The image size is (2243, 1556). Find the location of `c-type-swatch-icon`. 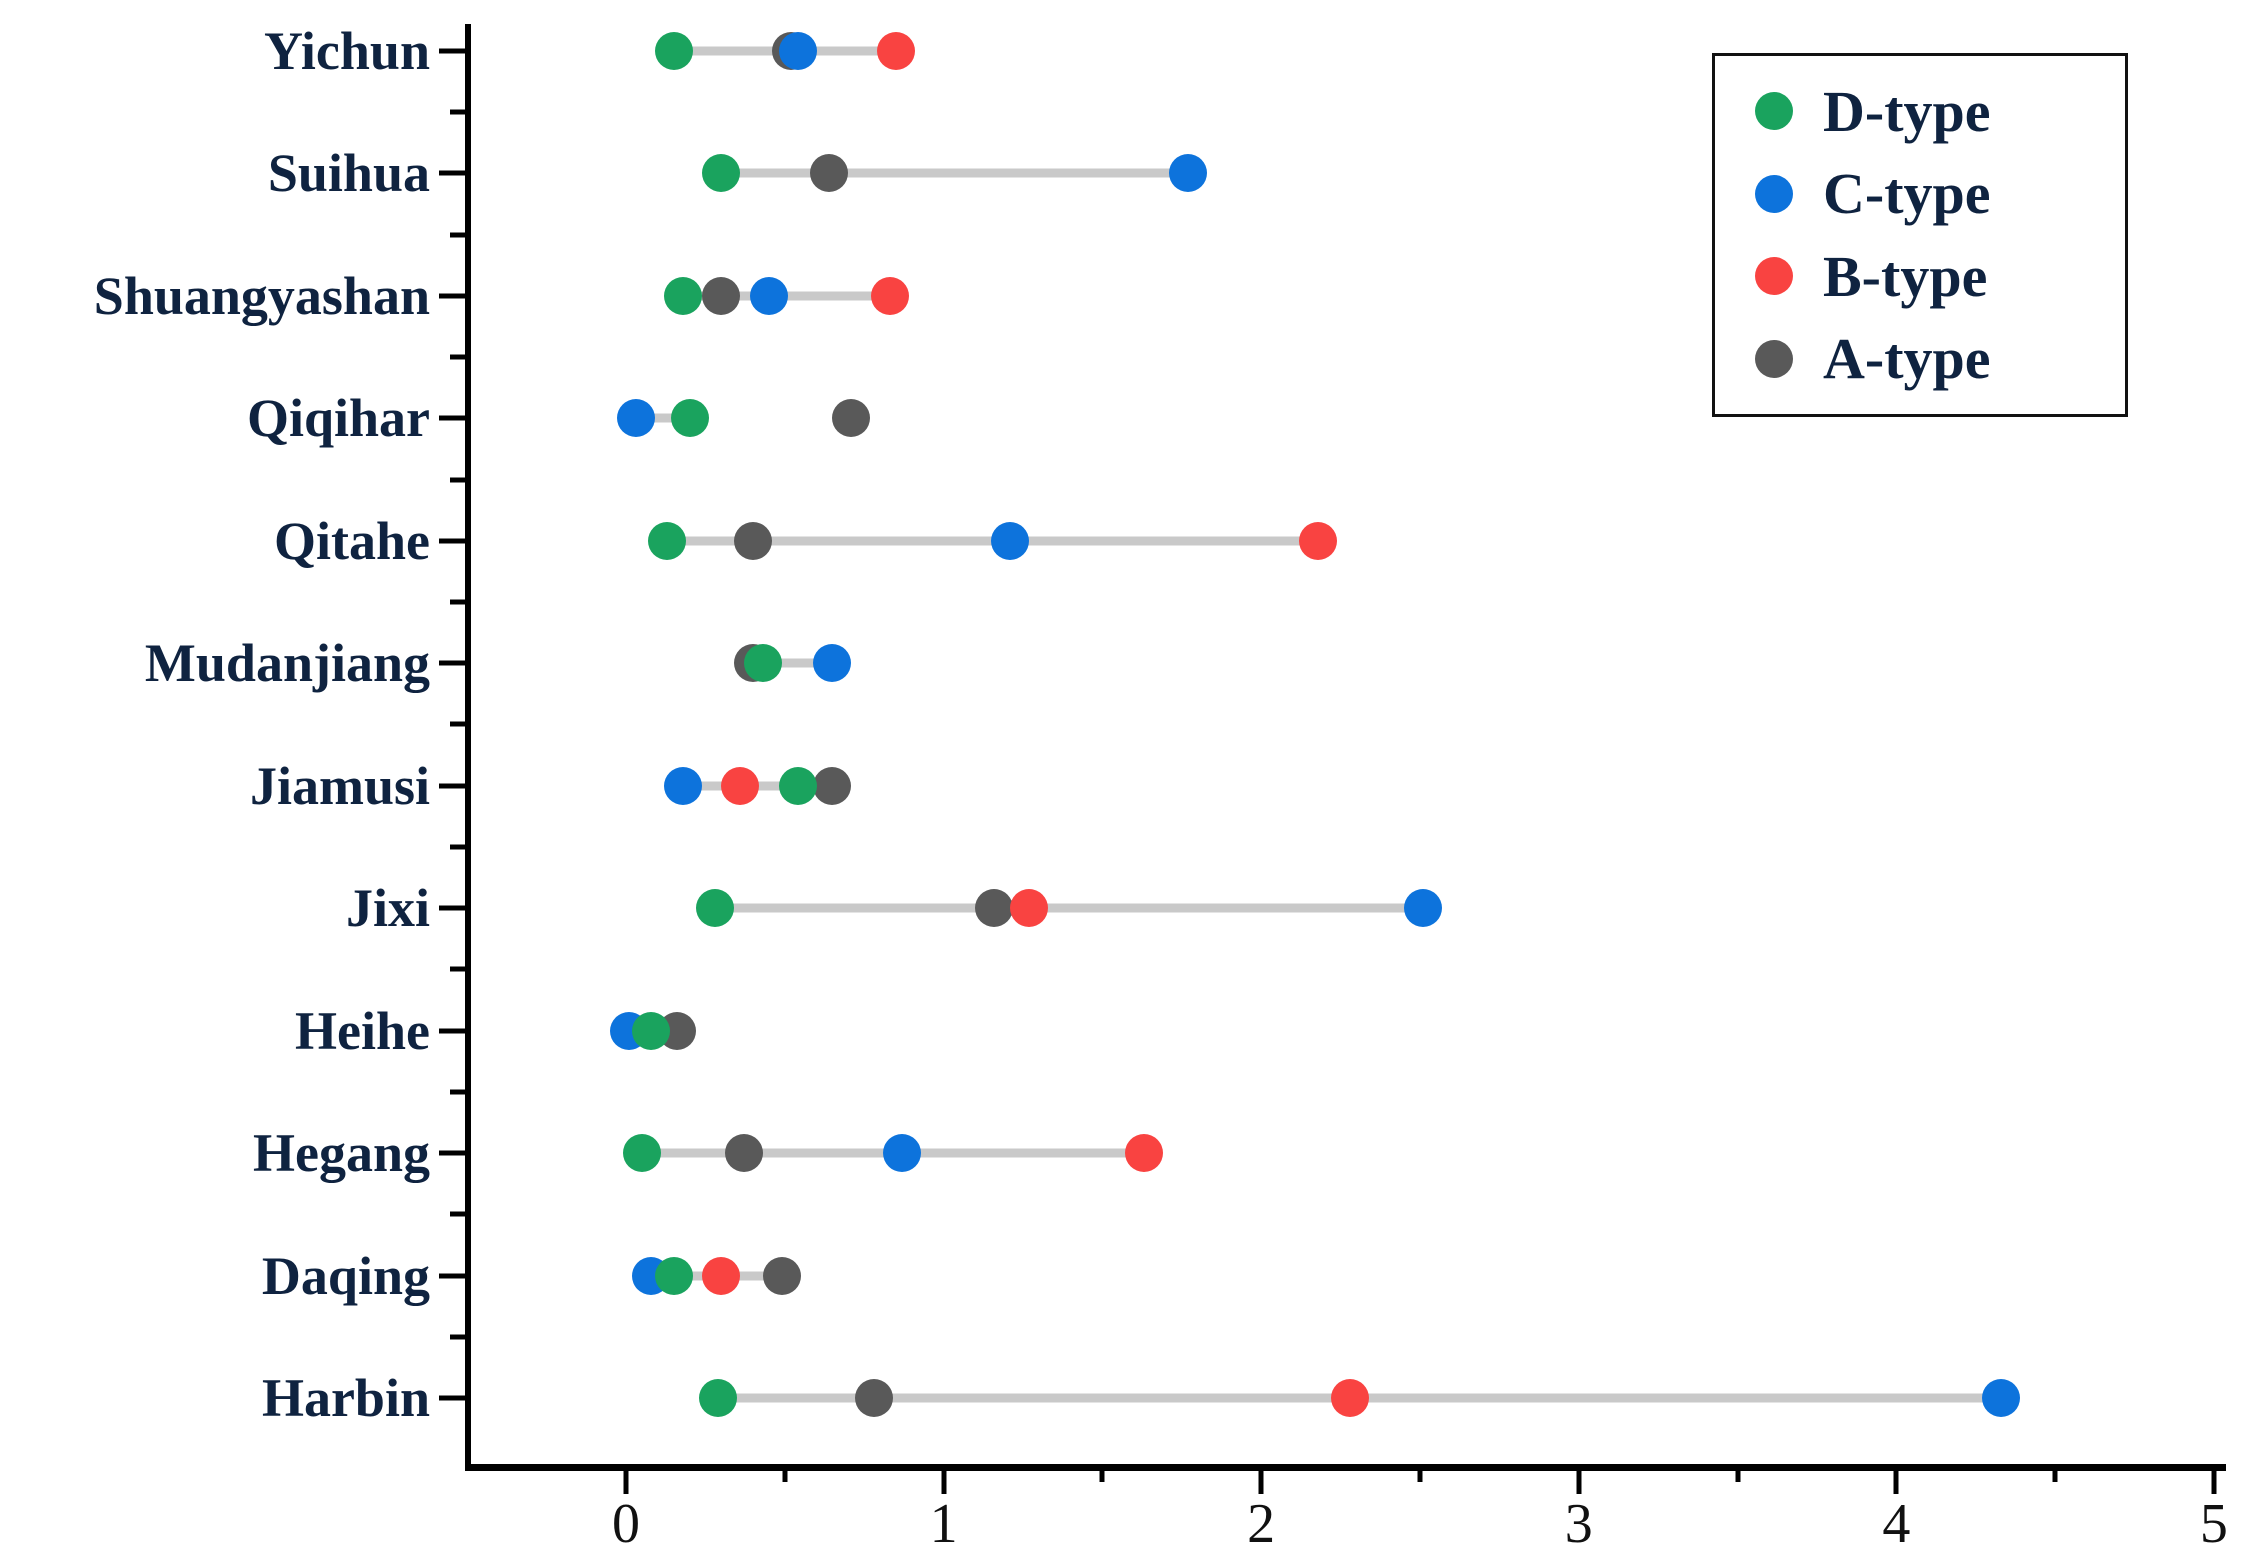

c-type-swatch-icon is located at coordinates (1774, 193).